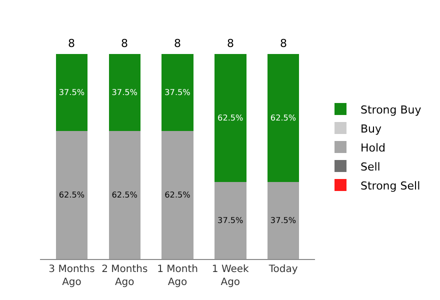  What do you see at coordinates (370, 167) in the screenshot?
I see `legend-label: Sell` at bounding box center [370, 167].